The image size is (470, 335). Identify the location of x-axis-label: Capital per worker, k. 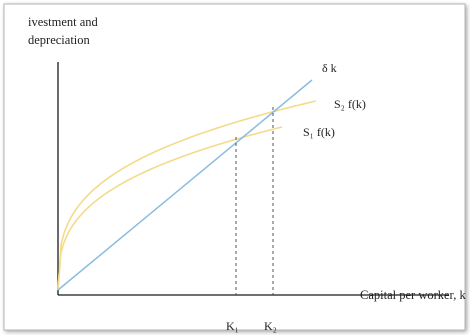
(413, 295).